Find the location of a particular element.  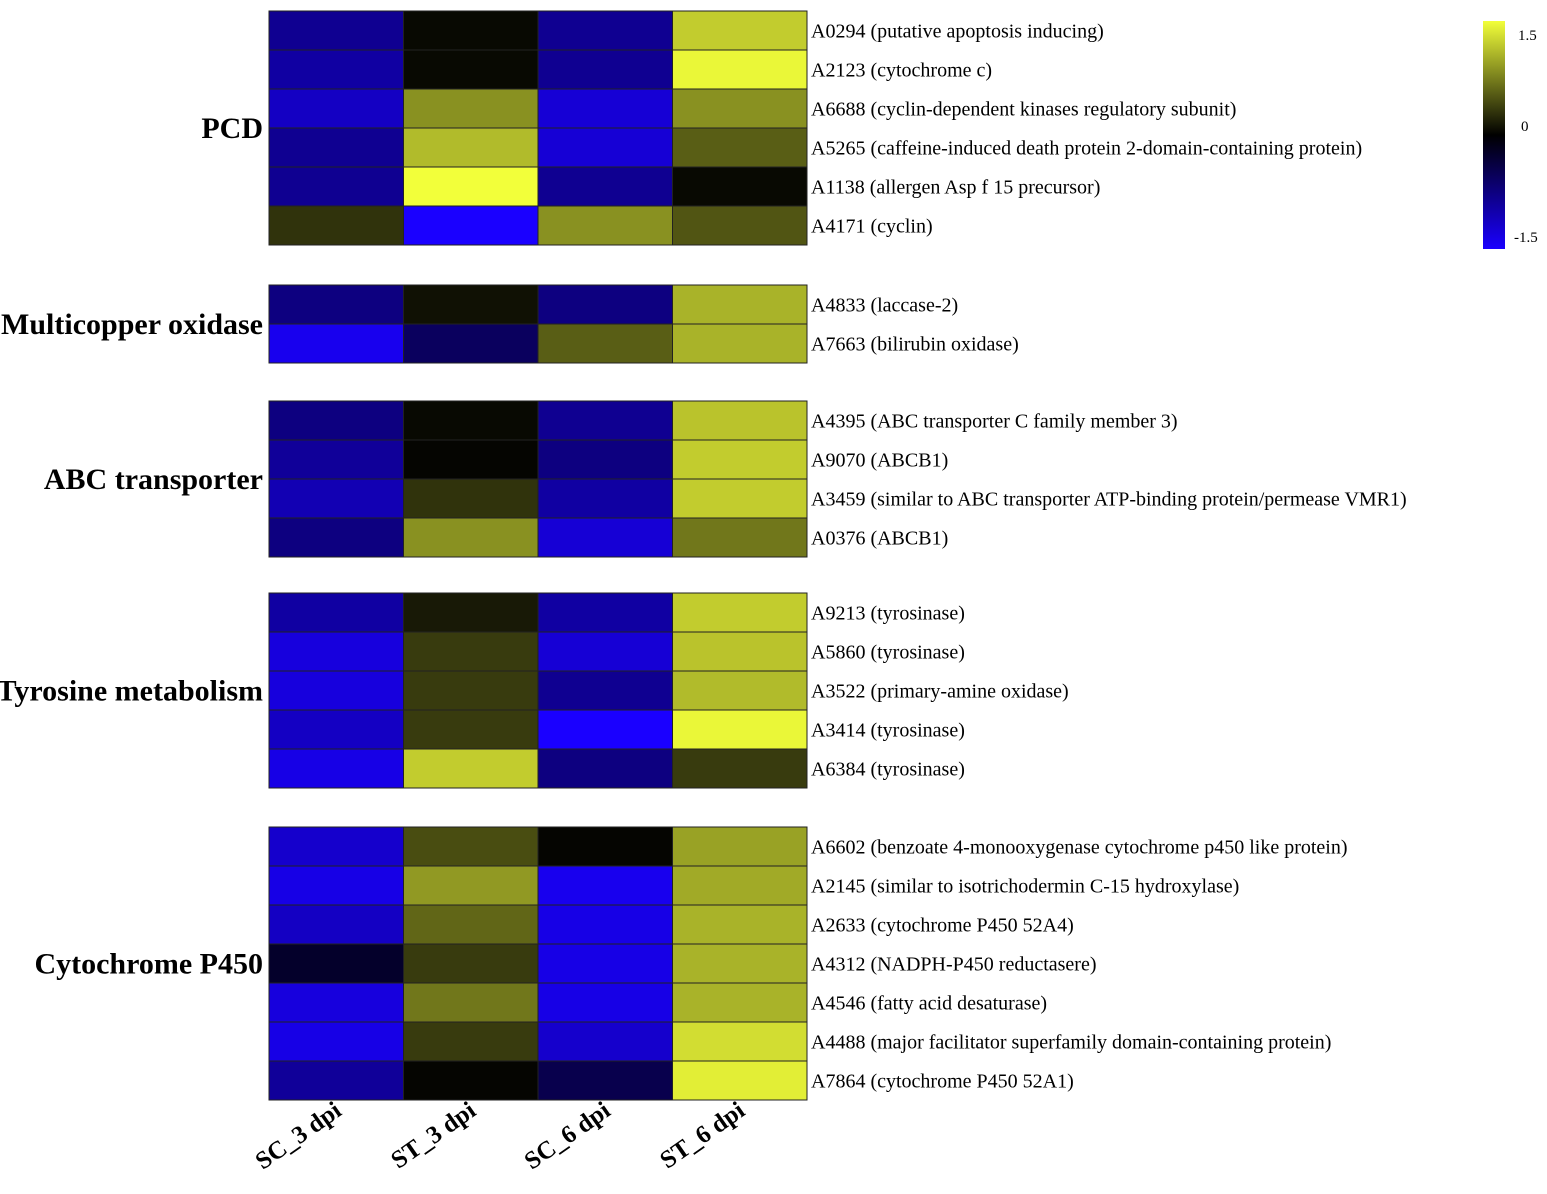

gene-label: A1138 (allergen Asp f 15 precursor) is located at coordinates (955, 188).